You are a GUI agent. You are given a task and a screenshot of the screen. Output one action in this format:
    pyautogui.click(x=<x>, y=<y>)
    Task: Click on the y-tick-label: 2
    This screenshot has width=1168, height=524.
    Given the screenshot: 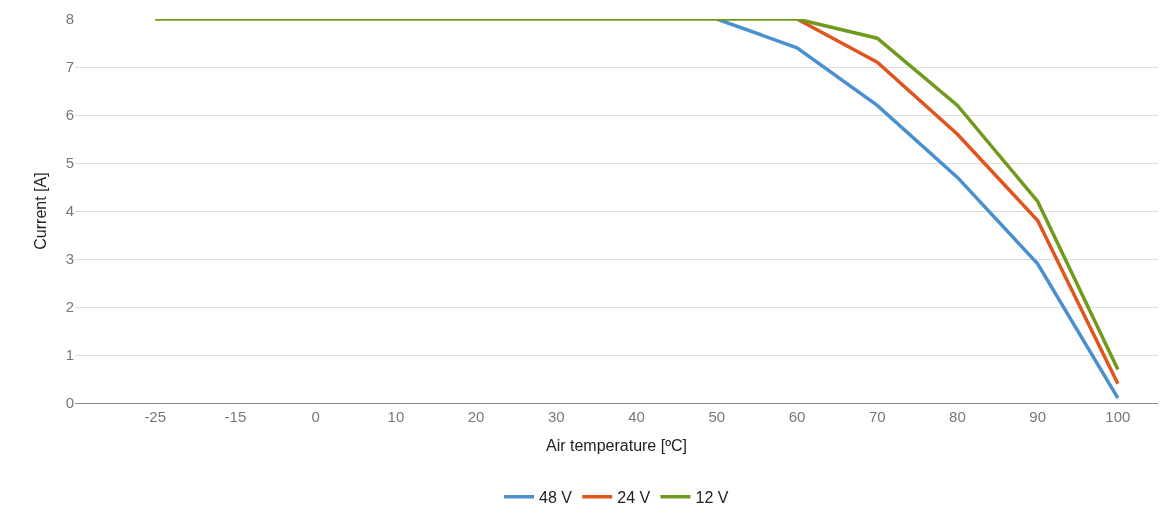 What is the action you would take?
    pyautogui.click(x=69, y=307)
    